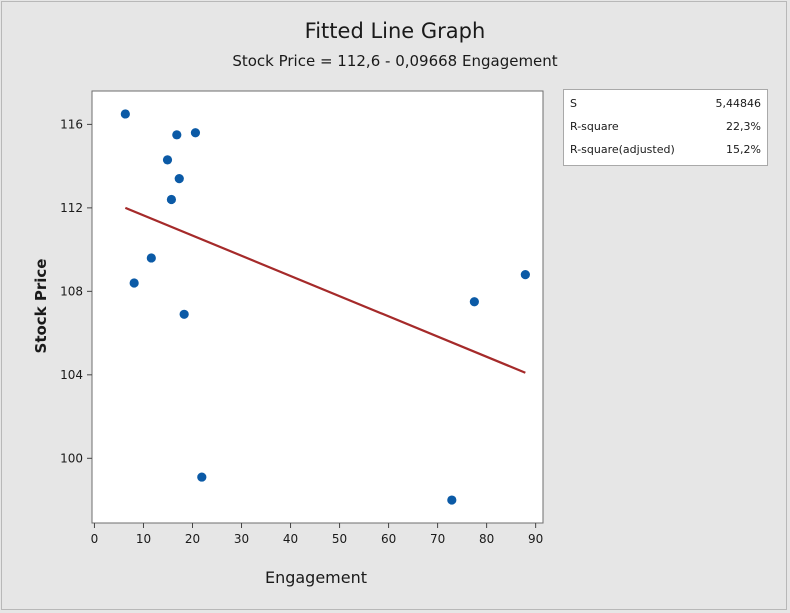  What do you see at coordinates (395, 31) in the screenshot?
I see `chart-title: Fitted Line Graph` at bounding box center [395, 31].